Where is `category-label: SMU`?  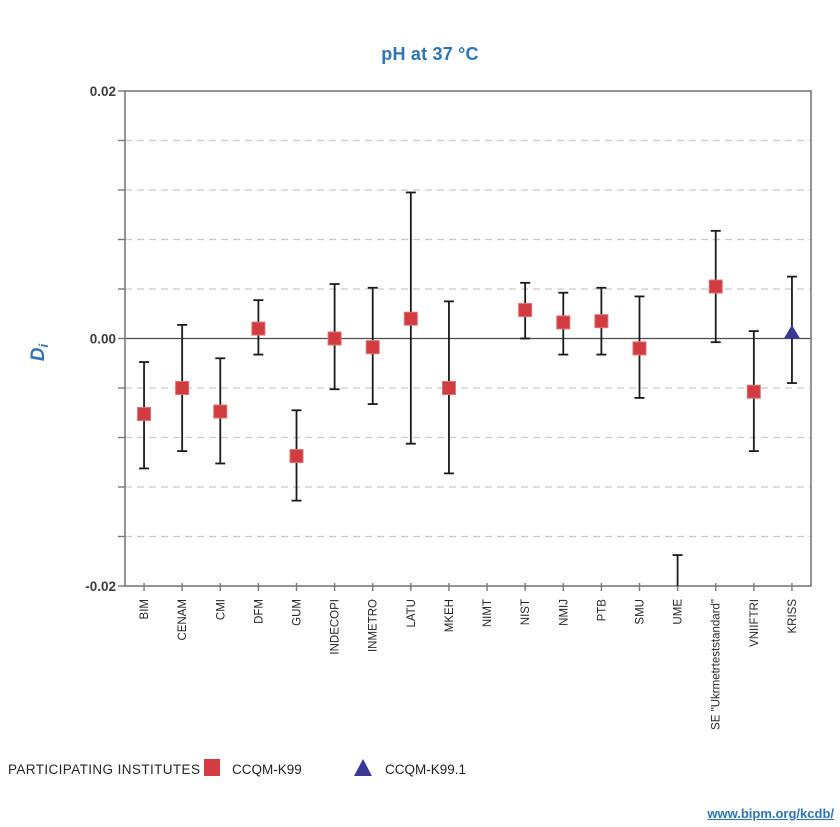
category-label: SMU is located at coordinates (641, 612).